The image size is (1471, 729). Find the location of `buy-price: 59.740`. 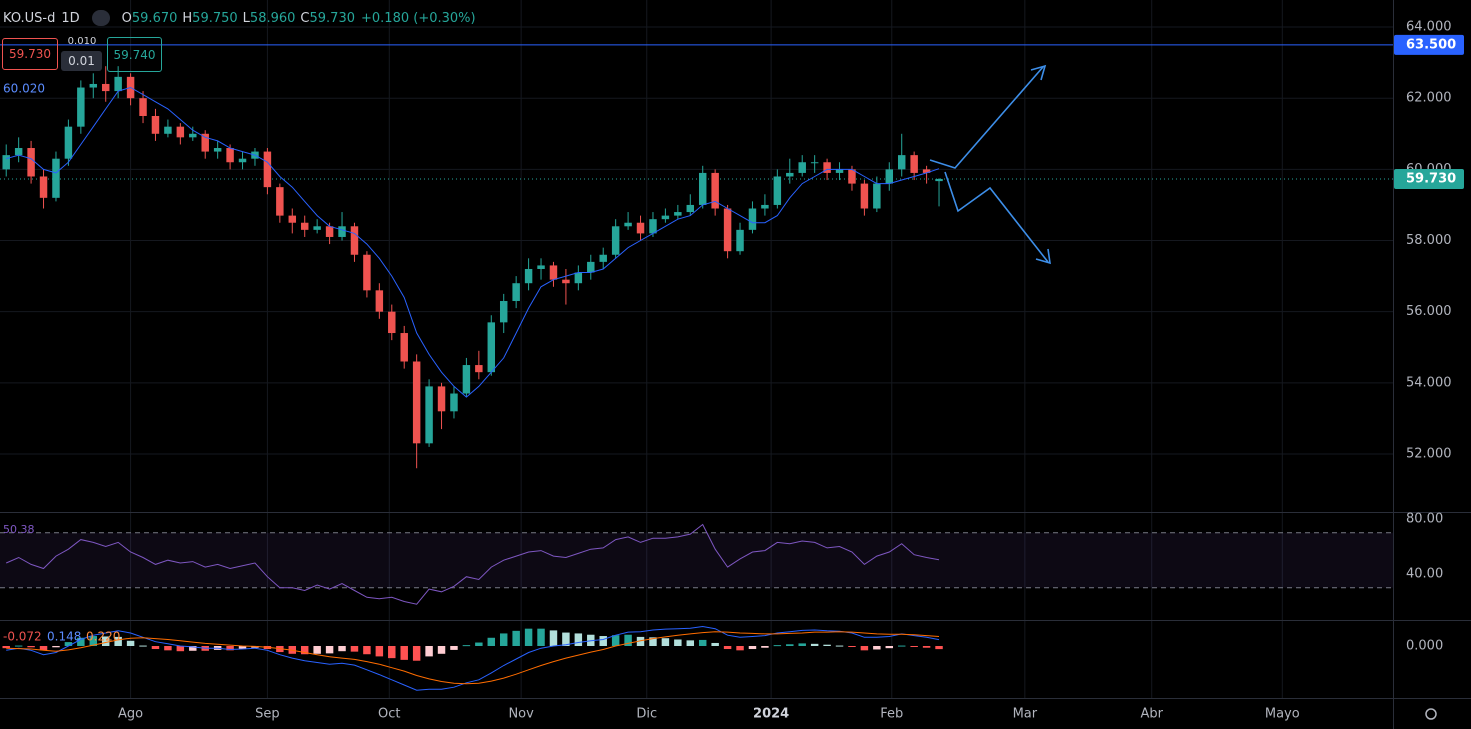

buy-price: 59.740 is located at coordinates (134, 54).